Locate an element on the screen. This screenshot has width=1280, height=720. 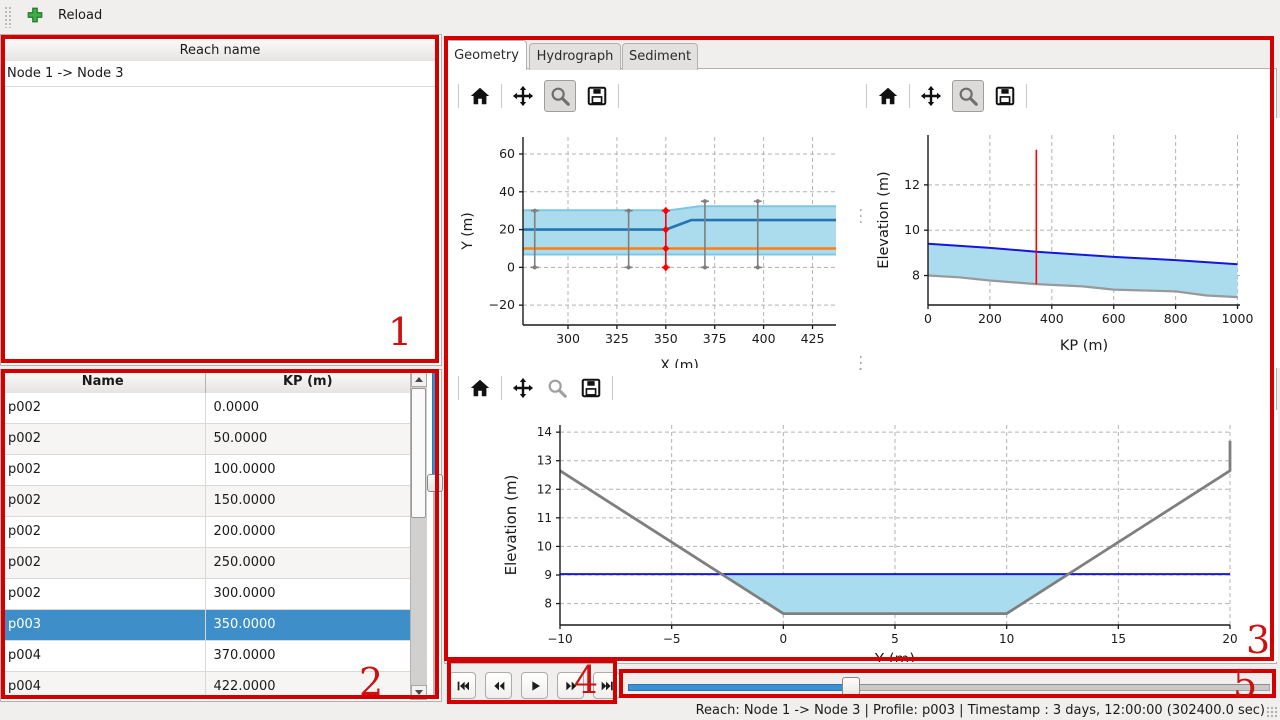
down-arrow-icon is located at coordinates (419, 692).